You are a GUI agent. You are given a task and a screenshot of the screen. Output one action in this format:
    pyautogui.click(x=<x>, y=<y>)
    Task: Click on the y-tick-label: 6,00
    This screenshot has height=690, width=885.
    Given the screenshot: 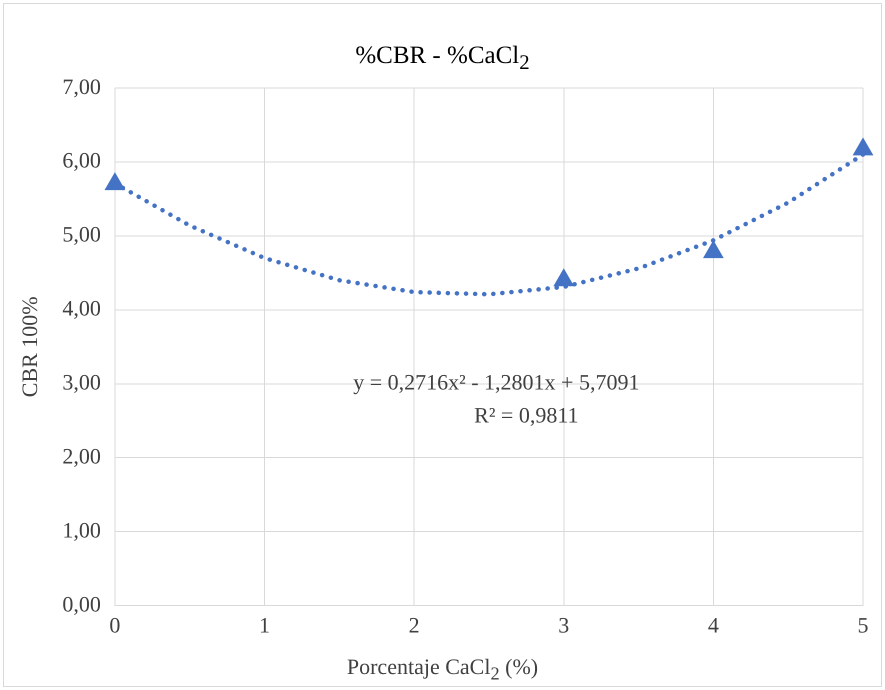 What is the action you would take?
    pyautogui.click(x=81, y=160)
    